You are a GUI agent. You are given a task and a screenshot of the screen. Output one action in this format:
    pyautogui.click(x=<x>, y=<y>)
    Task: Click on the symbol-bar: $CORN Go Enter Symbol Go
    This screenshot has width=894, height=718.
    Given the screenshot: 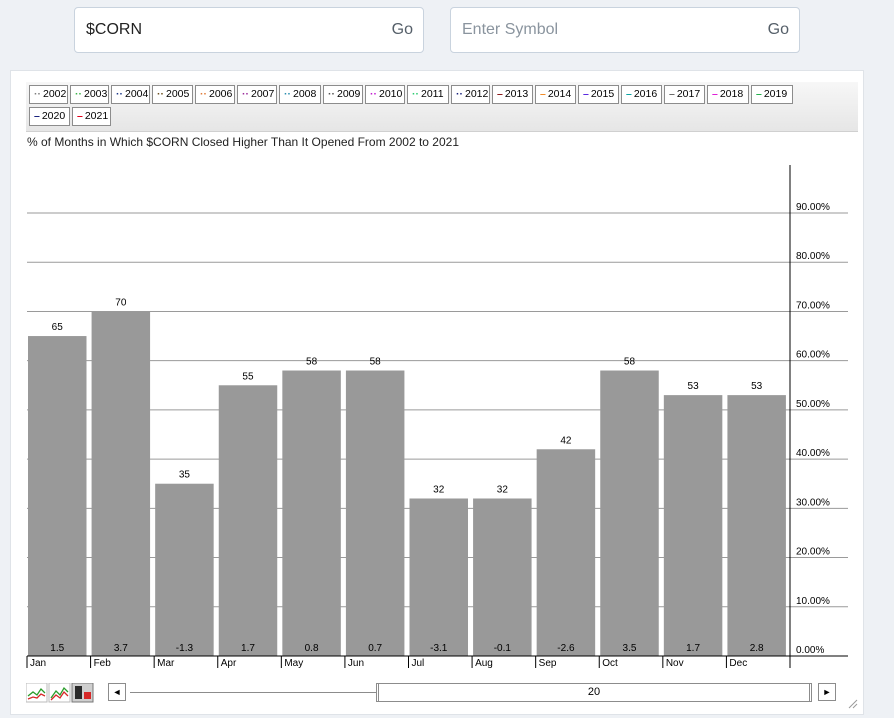 What is the action you would take?
    pyautogui.click(x=447, y=31)
    